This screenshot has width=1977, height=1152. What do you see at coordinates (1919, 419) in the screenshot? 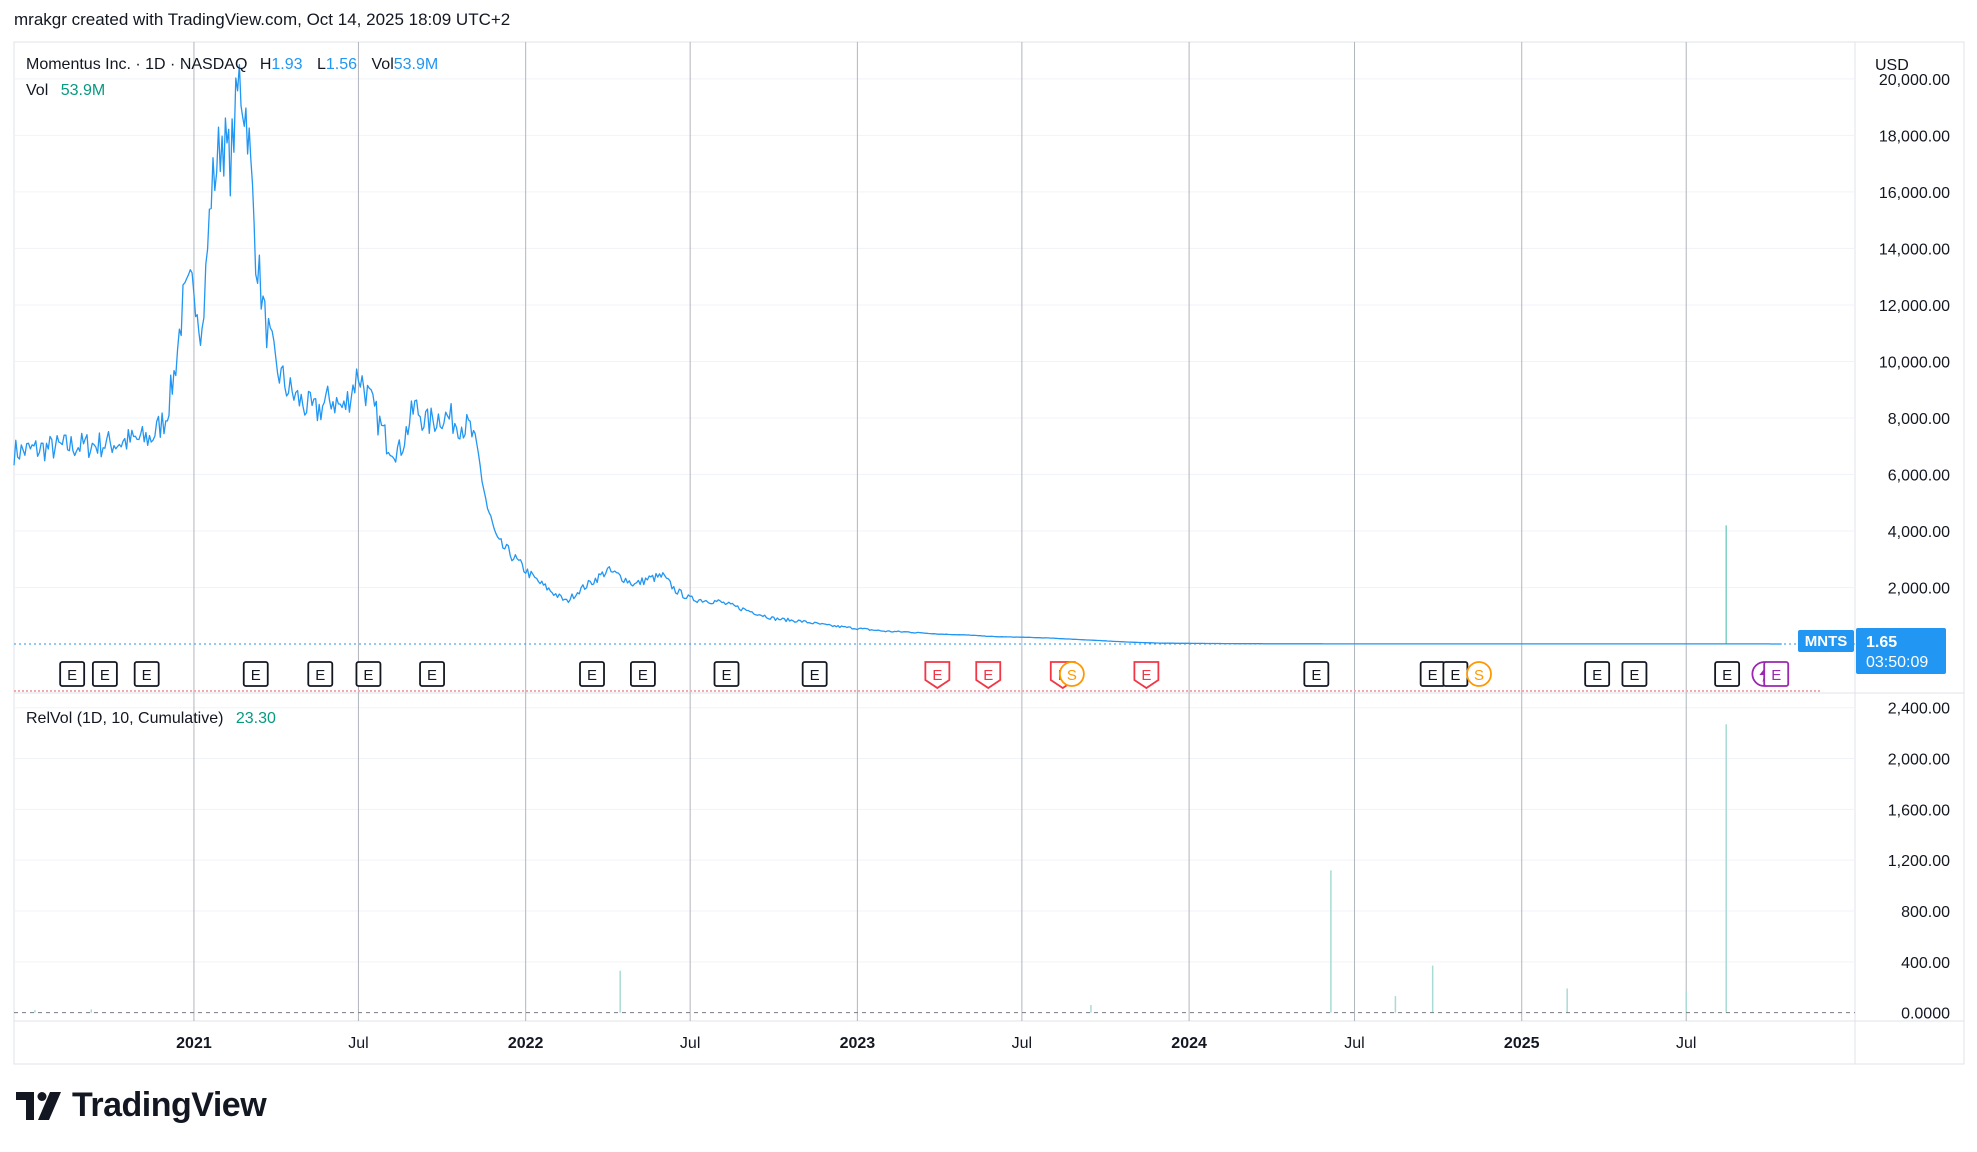
I see `price-tick-label: 8,000.00` at bounding box center [1919, 419].